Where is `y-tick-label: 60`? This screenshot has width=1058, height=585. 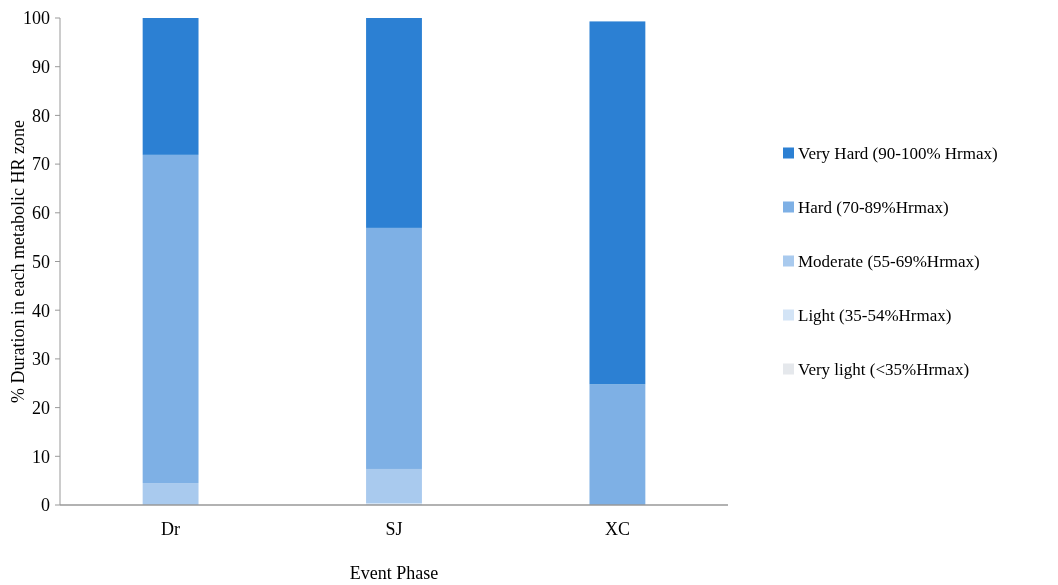 y-tick-label: 60 is located at coordinates (41, 213).